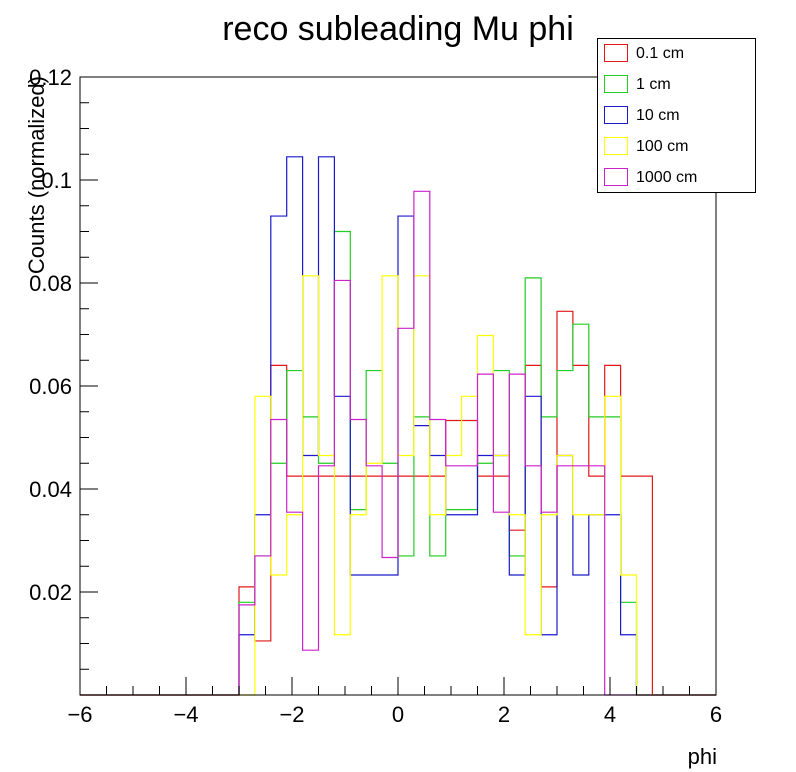 The image size is (796, 772). What do you see at coordinates (660, 53) in the screenshot?
I see `legend-label: 0.1 cm` at bounding box center [660, 53].